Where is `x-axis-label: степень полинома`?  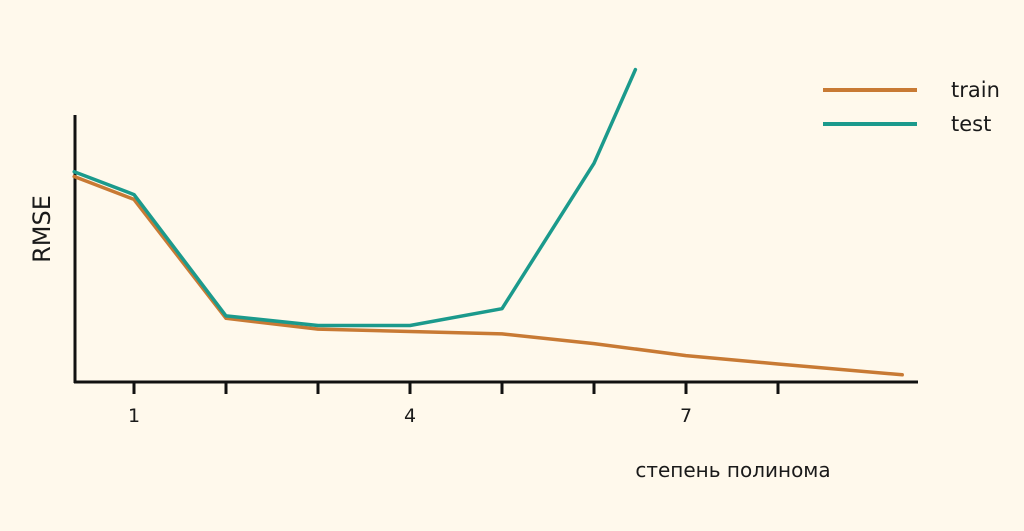
x-axis-label: степень полинома is located at coordinates (732, 470).